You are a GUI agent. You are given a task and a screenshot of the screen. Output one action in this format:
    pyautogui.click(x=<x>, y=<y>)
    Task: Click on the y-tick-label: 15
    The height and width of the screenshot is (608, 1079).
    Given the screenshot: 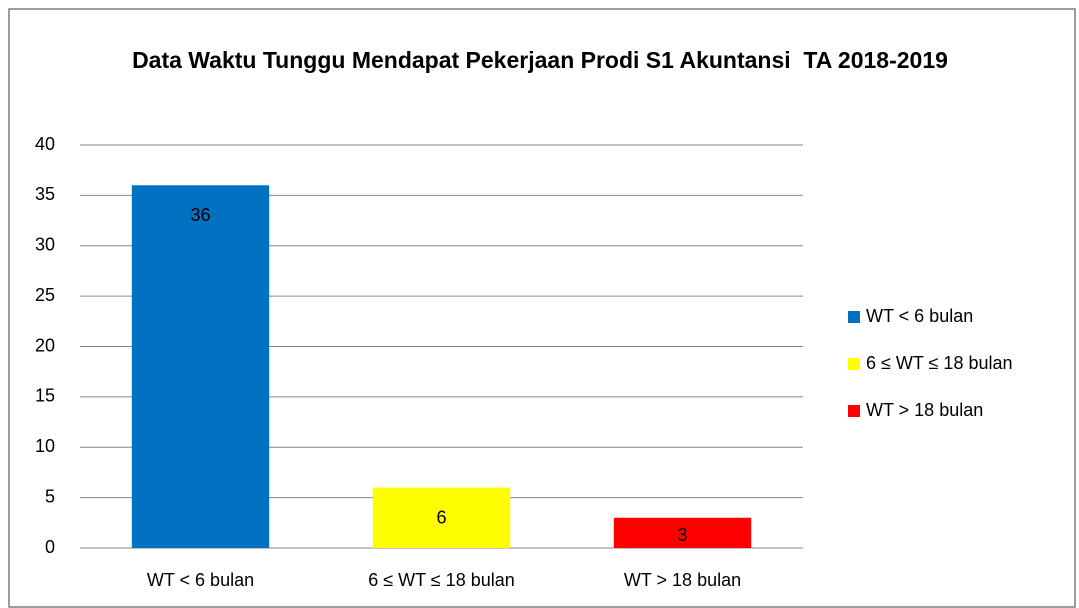 What is the action you would take?
    pyautogui.click(x=45, y=396)
    